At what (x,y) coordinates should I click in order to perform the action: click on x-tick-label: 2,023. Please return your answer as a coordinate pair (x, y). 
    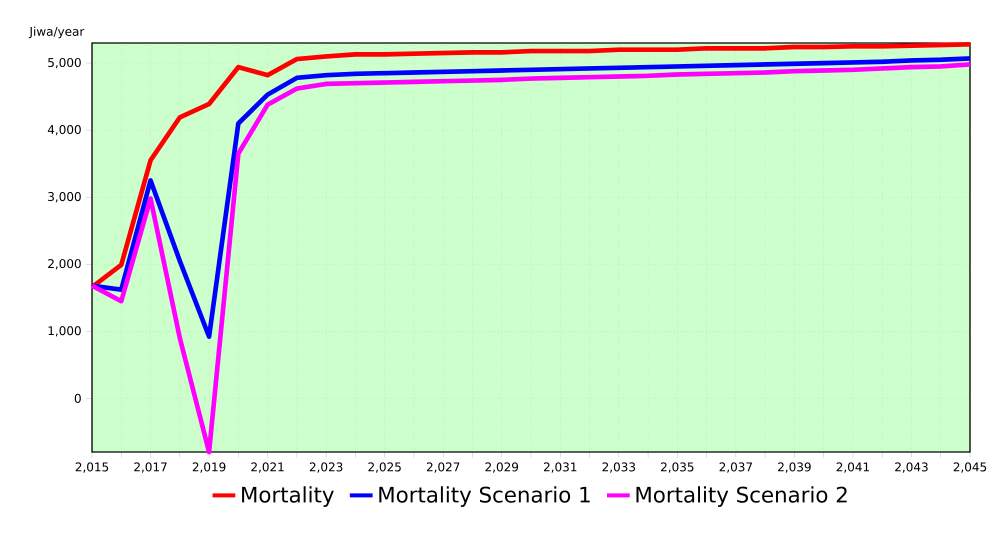
    Looking at the image, I should click on (326, 467).